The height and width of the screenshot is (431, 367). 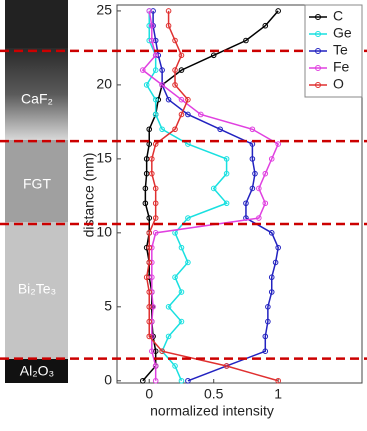 I want to click on y-axis-label: distance (nm), so click(x=89, y=195).